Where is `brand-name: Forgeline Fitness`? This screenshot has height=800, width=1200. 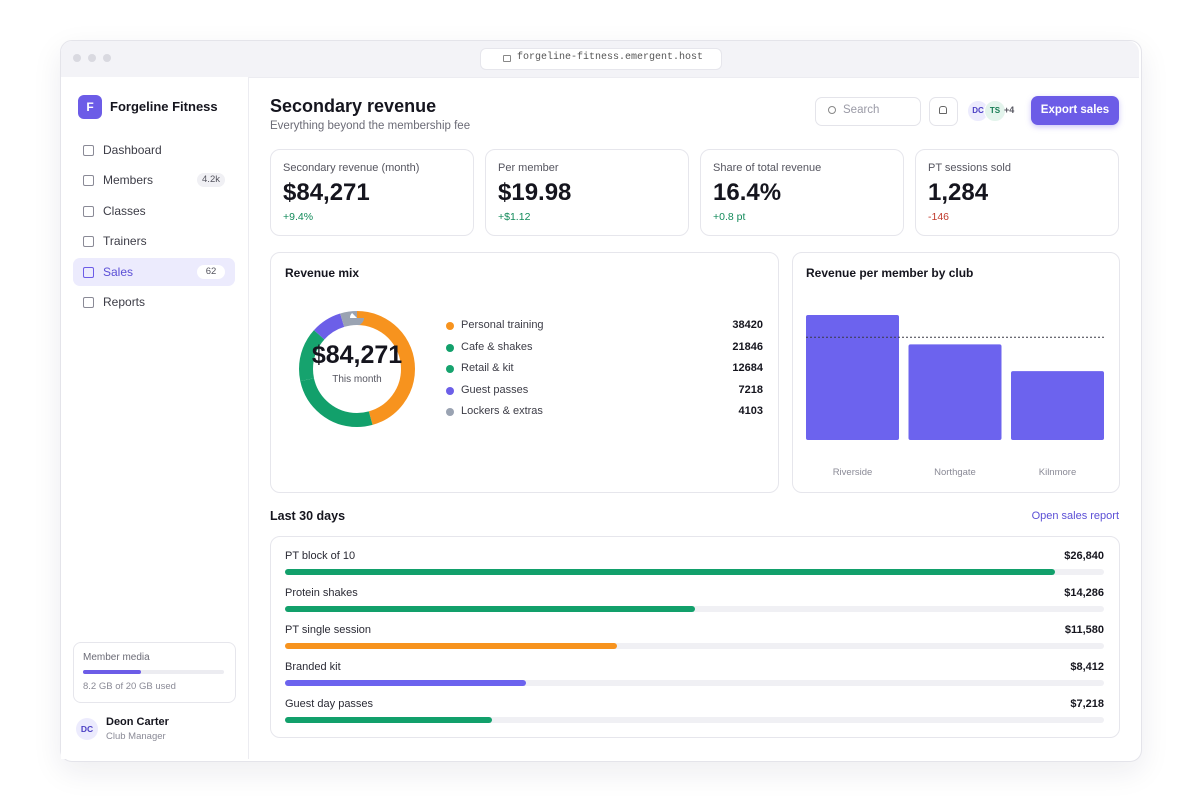
brand-name: Forgeline Fitness is located at coordinates (164, 106).